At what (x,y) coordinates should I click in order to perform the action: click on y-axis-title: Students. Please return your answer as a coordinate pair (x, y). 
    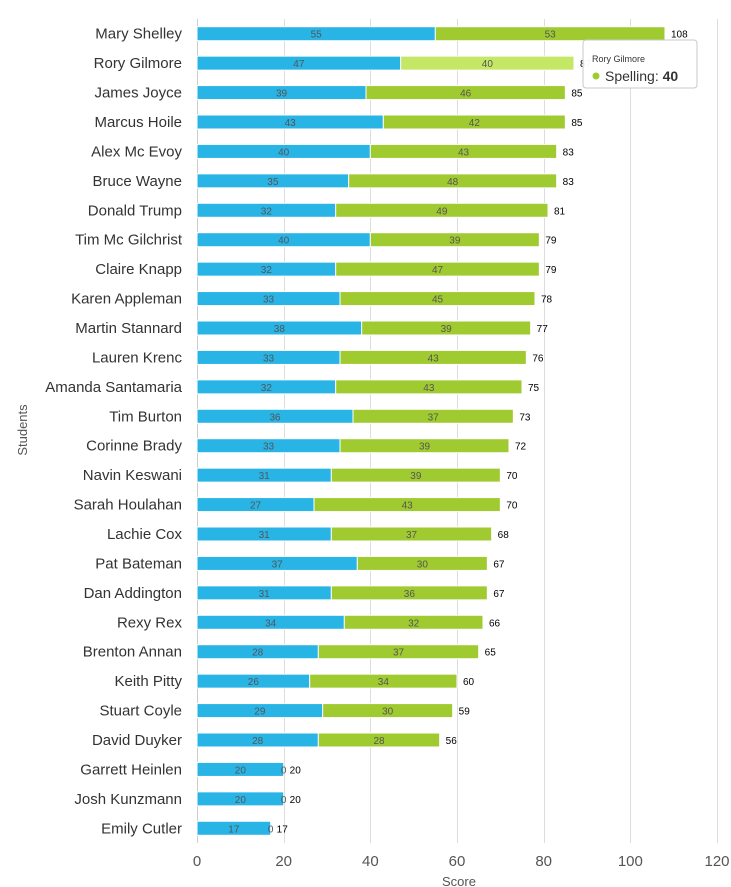
    Looking at the image, I should click on (22, 430).